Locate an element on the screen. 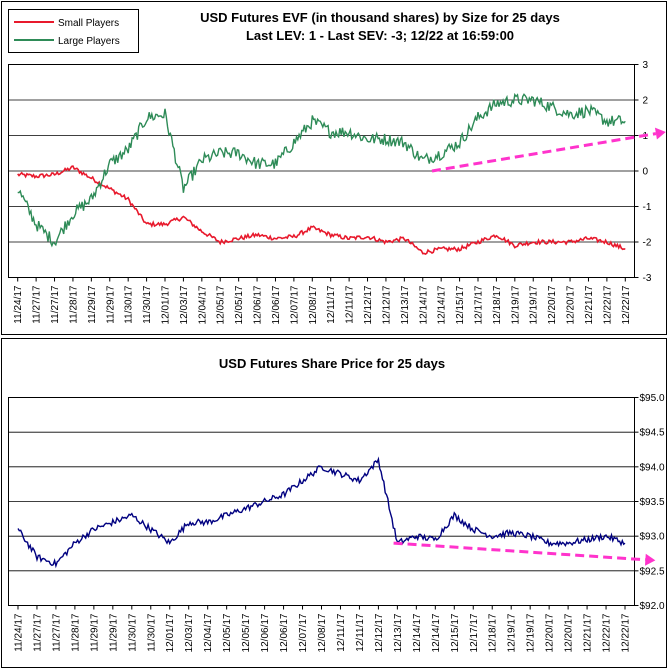  y-tick-label: $92.5 is located at coordinates (652, 571).